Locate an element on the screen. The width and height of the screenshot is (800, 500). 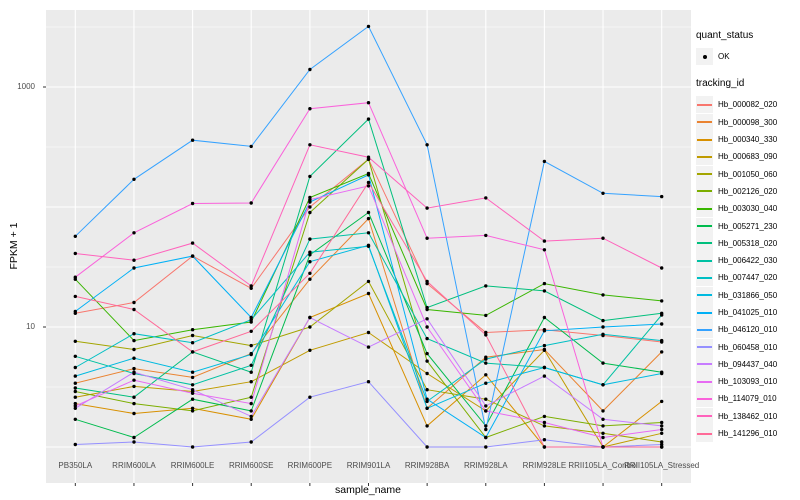
legend-entry-label: Hb_046120_010 is located at coordinates (748, 330).